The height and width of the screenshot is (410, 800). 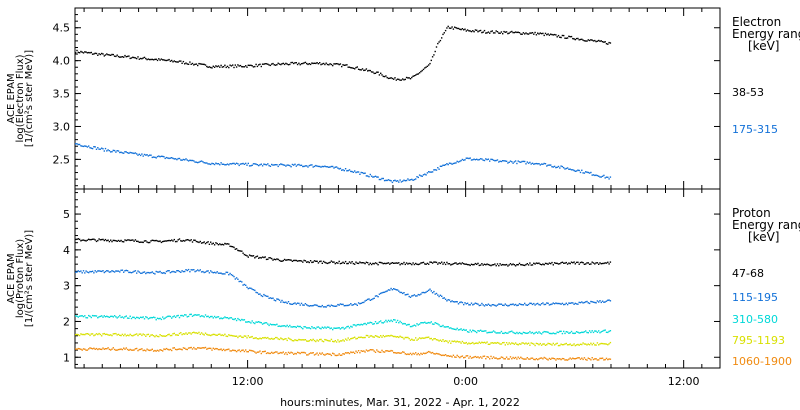 I want to click on legend-unit: [keV], so click(x=763, y=237).